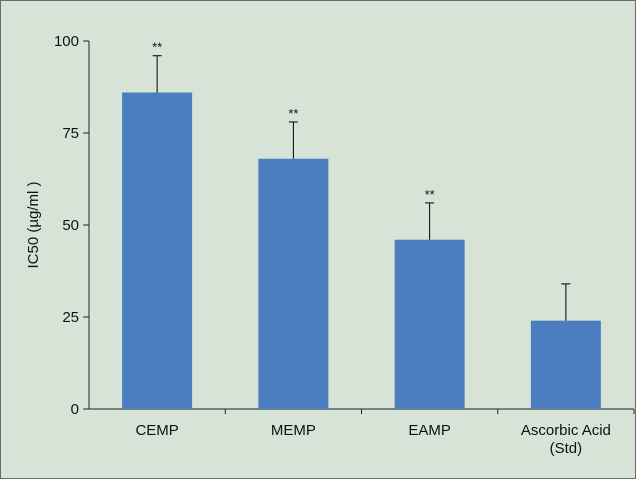 The height and width of the screenshot is (484, 636). Describe the element at coordinates (429, 430) in the screenshot. I see `x-tick-label: EAMP` at that location.